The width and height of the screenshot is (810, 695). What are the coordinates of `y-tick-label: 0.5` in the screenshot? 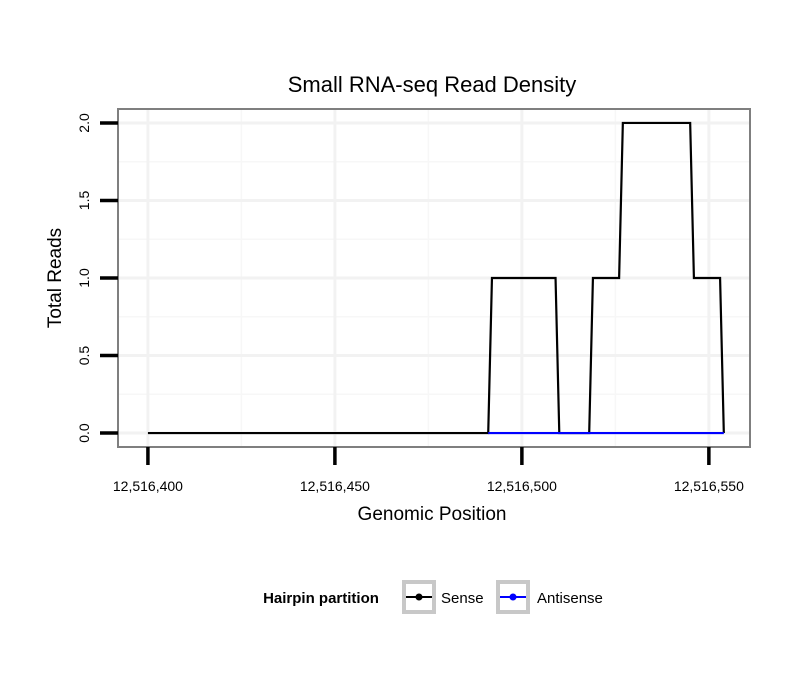 It's located at (84, 356).